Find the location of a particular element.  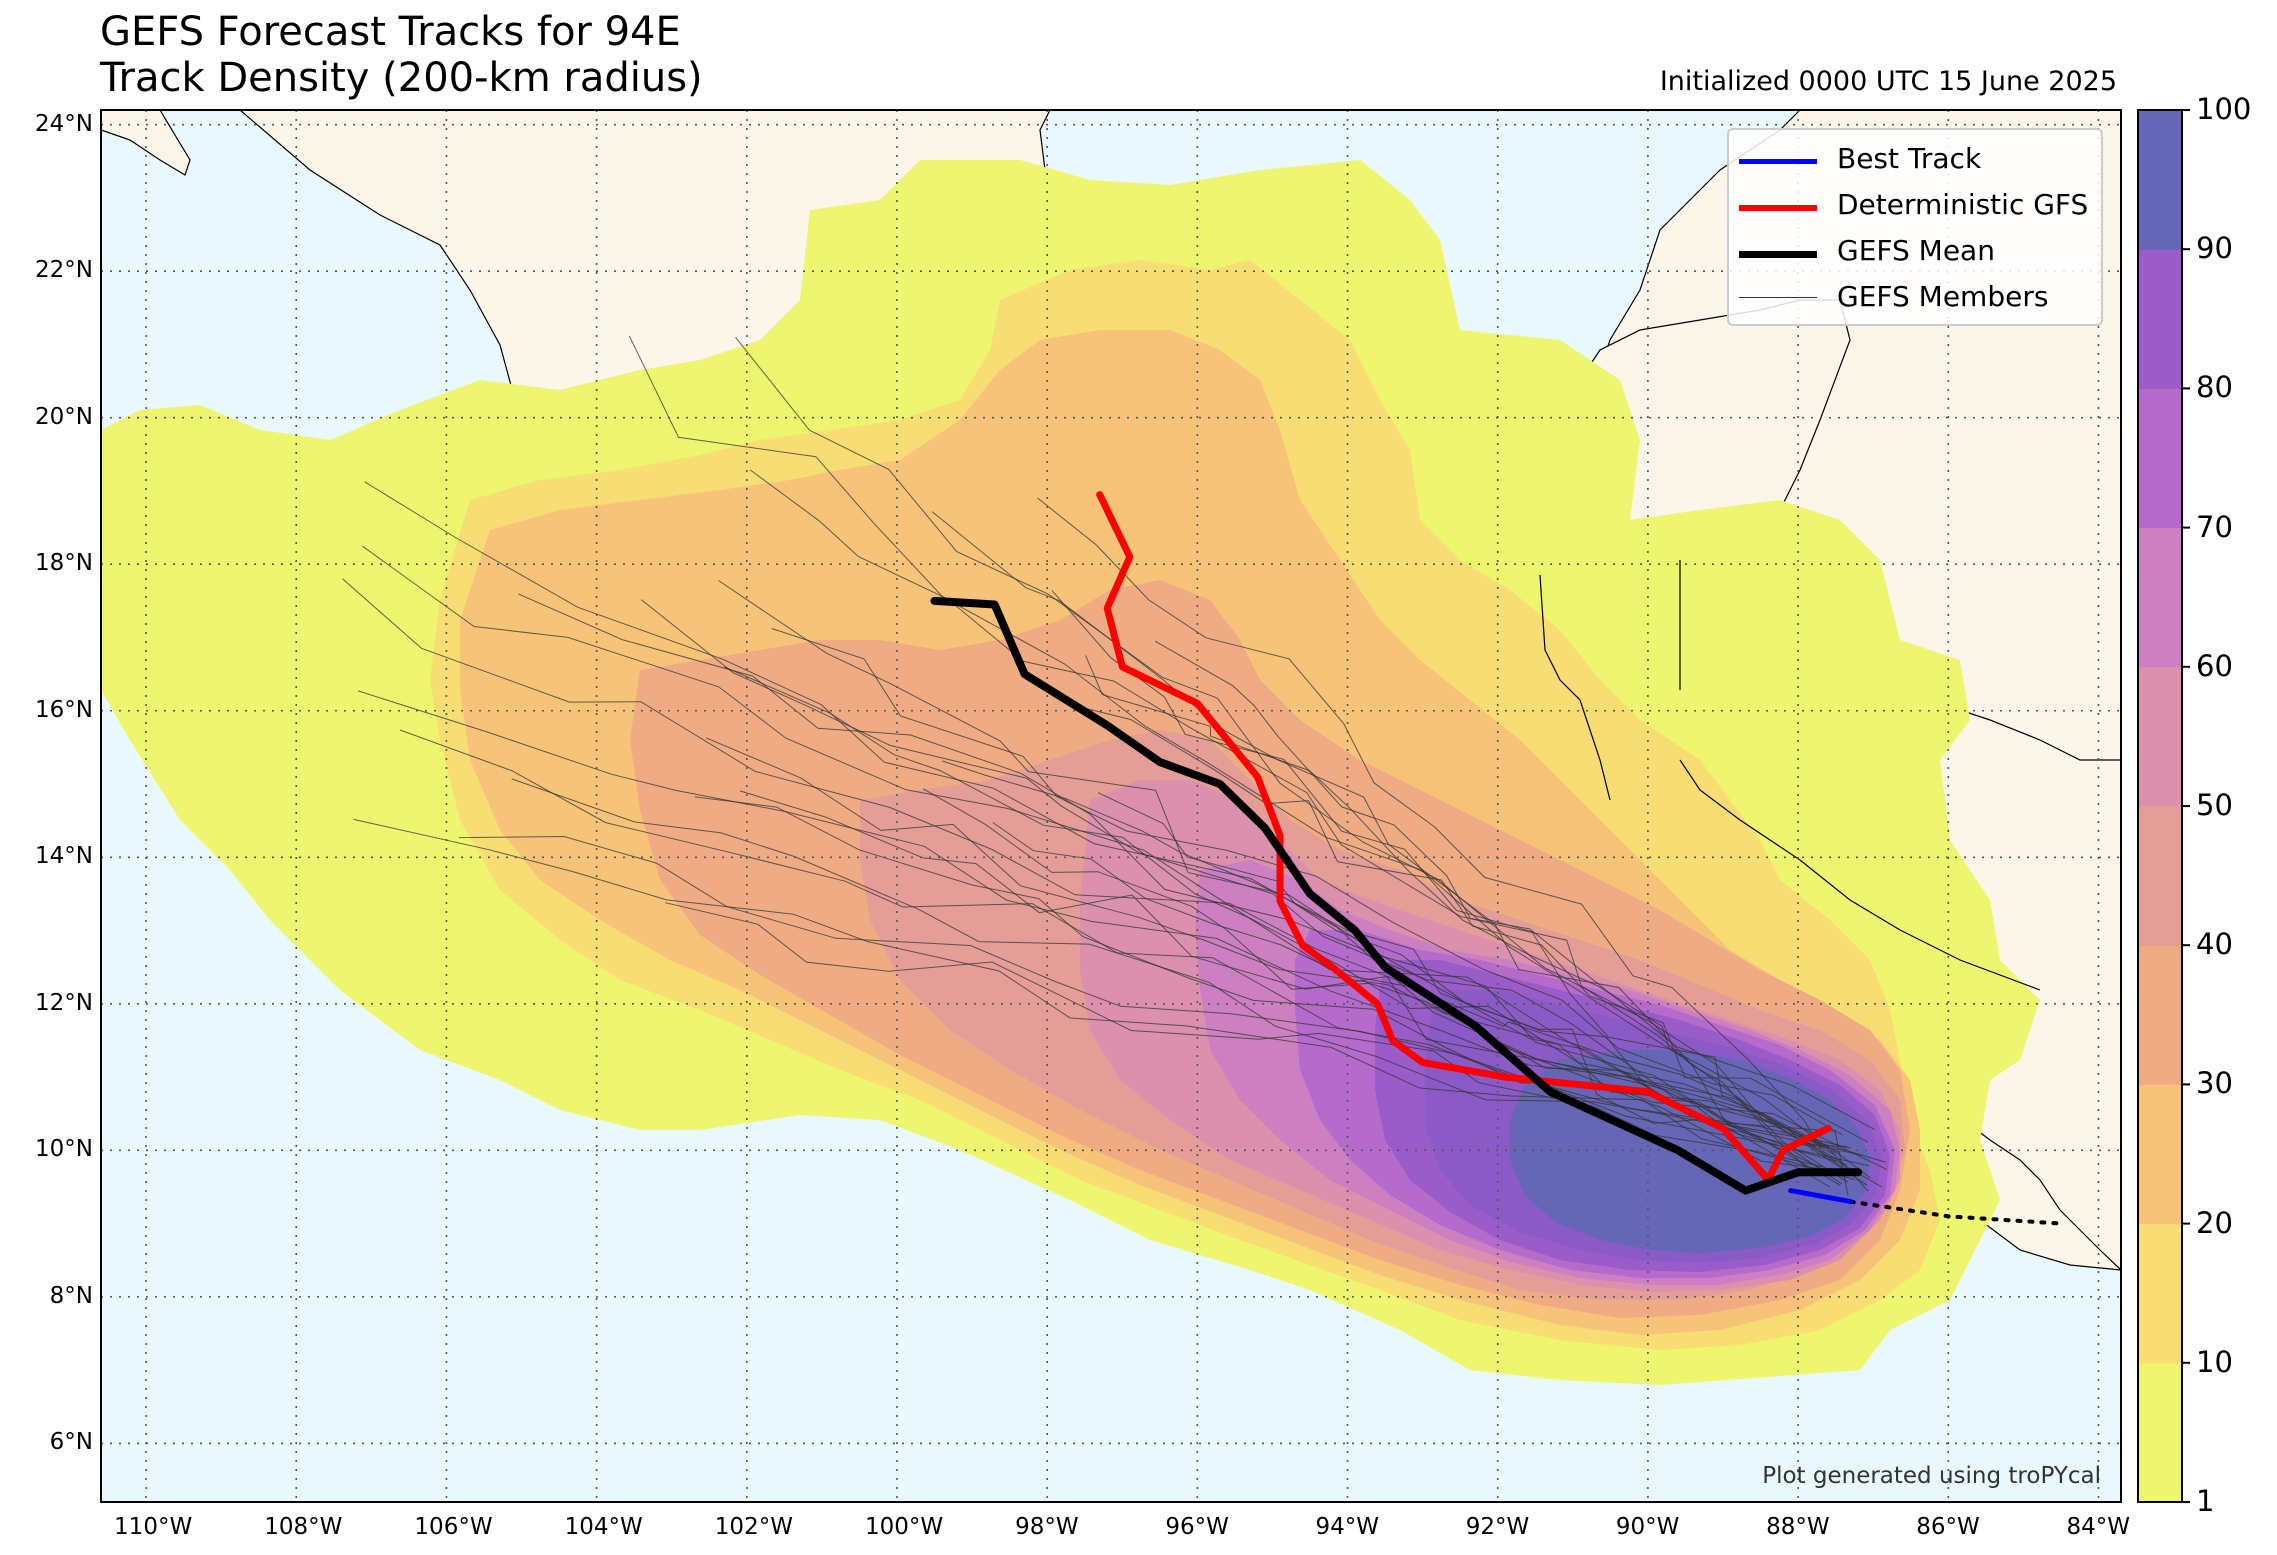

lat-tick-label: 10°N is located at coordinates (64, 1149).